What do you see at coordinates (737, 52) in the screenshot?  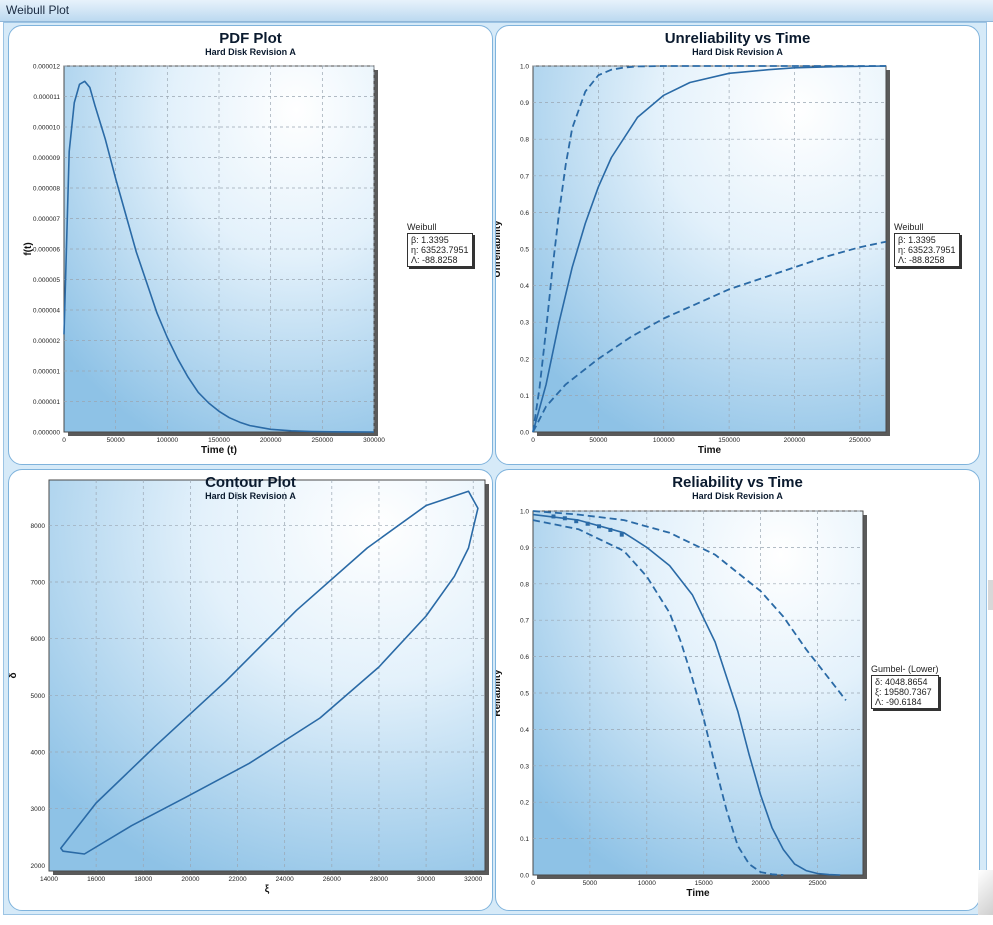 I see `unreliability-plot-subtitle: Hard Disk Revision A` at bounding box center [737, 52].